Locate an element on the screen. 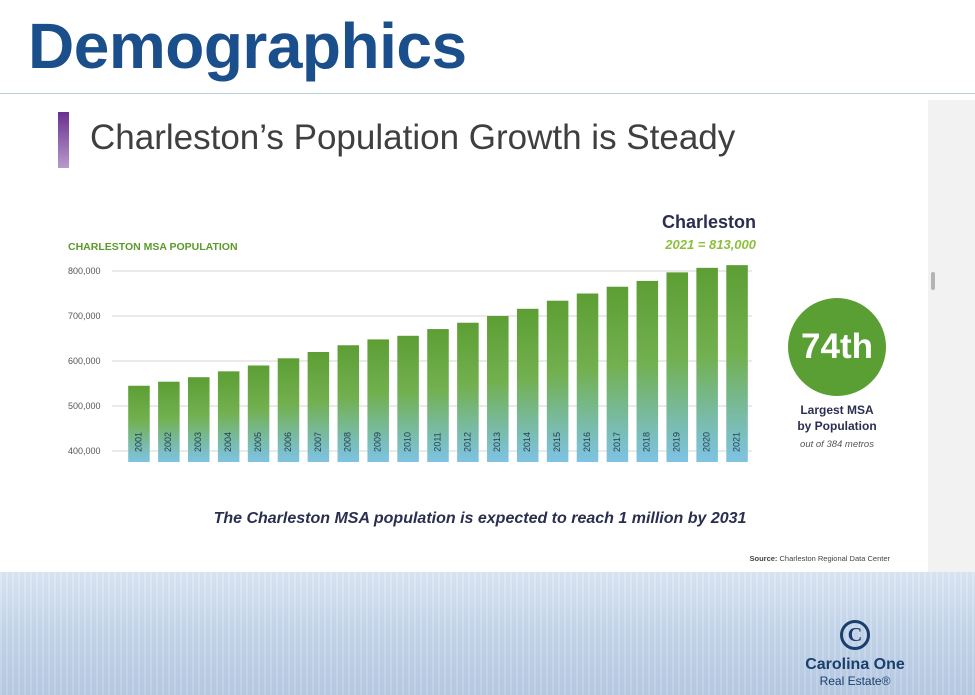 Image resolution: width=975 pixels, height=695 pixels. x-tick-label: 2009 is located at coordinates (378, 442).